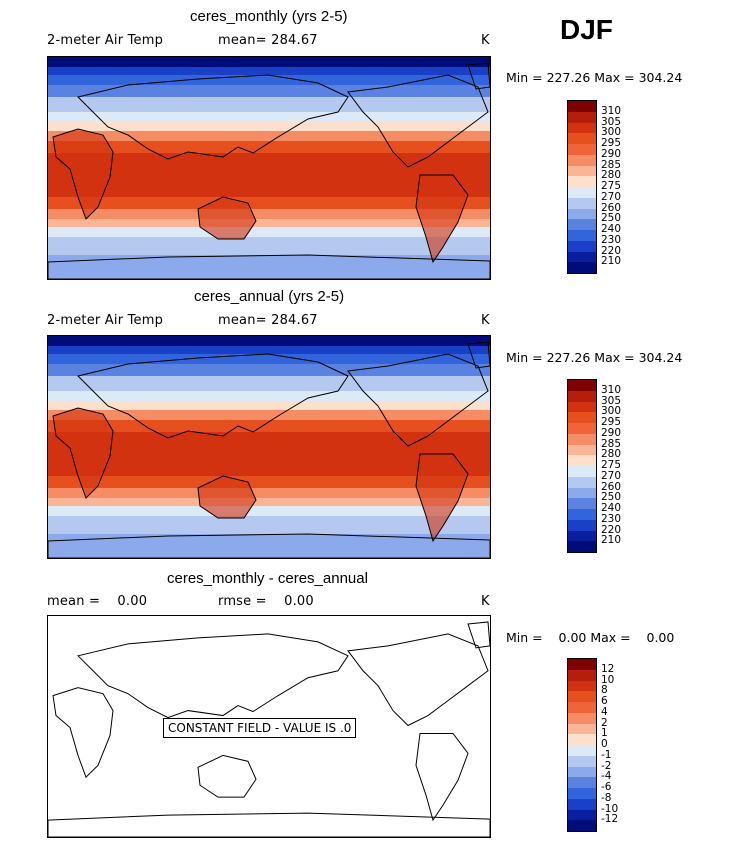 The width and height of the screenshot is (733, 842). Describe the element at coordinates (485, 320) in the screenshot. I see `panel-2-unit: K` at that location.